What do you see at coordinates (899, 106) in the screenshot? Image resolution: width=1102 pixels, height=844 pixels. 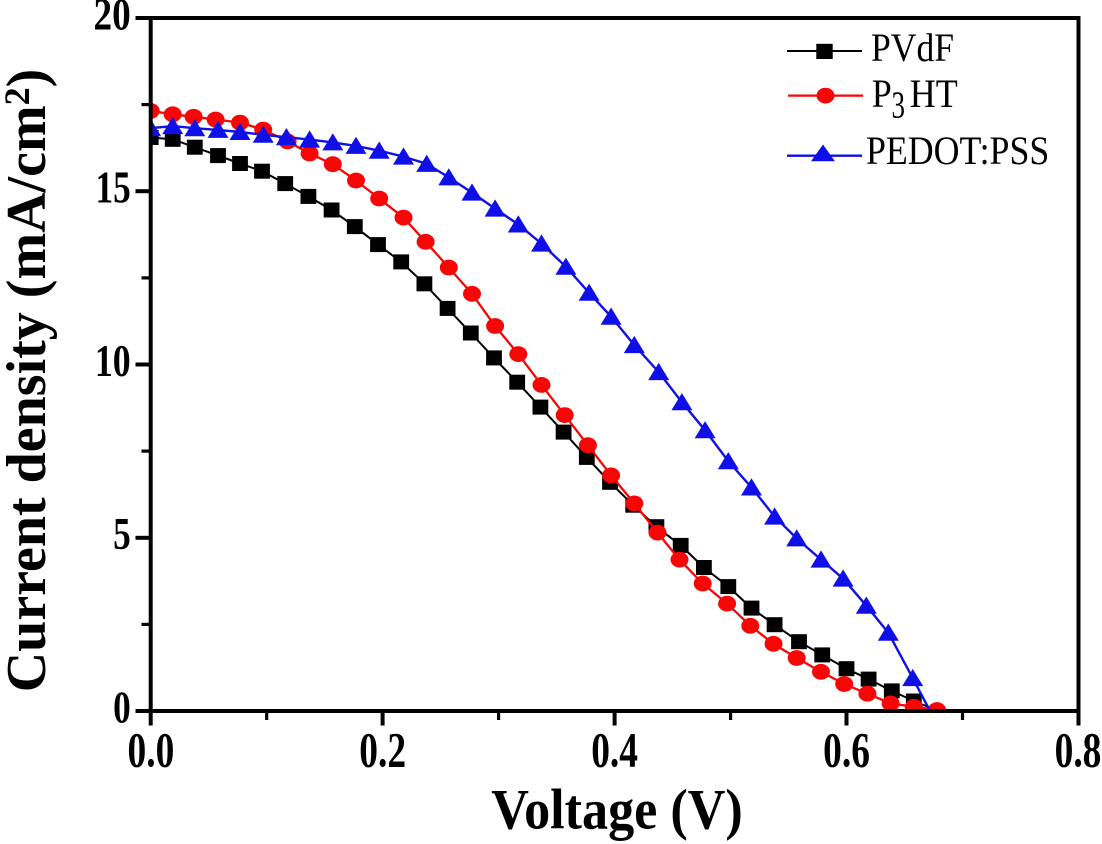 I see `svg-text: 3` at bounding box center [899, 106].